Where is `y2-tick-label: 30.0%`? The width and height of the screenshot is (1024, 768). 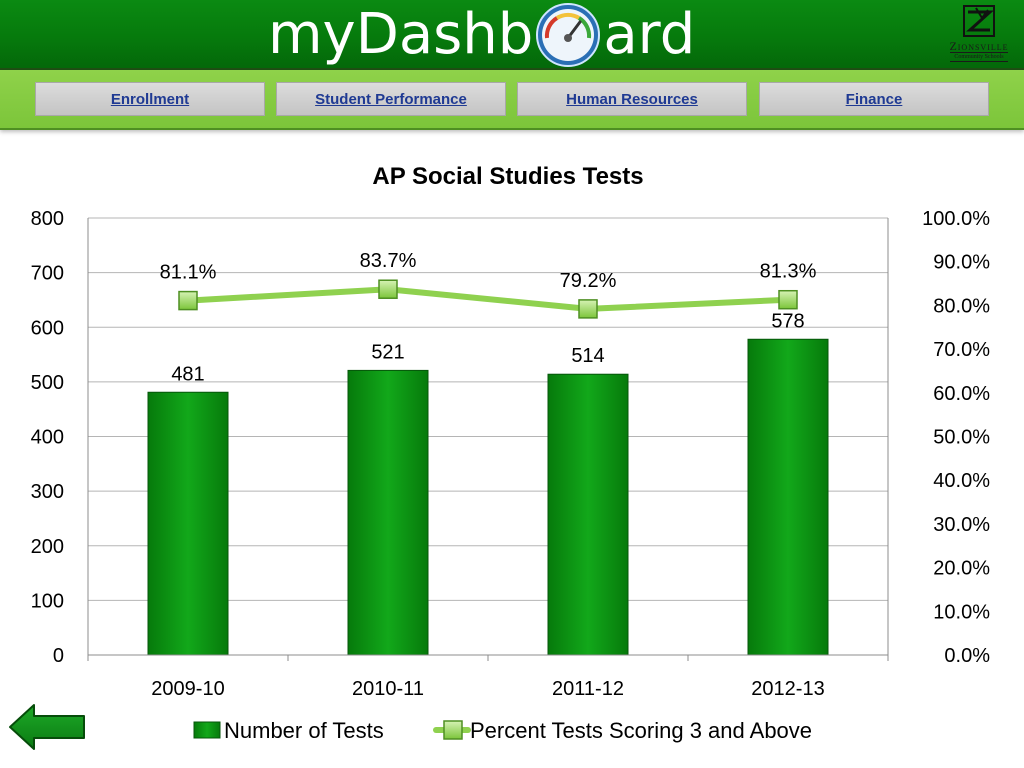
y2-tick-label: 30.0% is located at coordinates (961, 525).